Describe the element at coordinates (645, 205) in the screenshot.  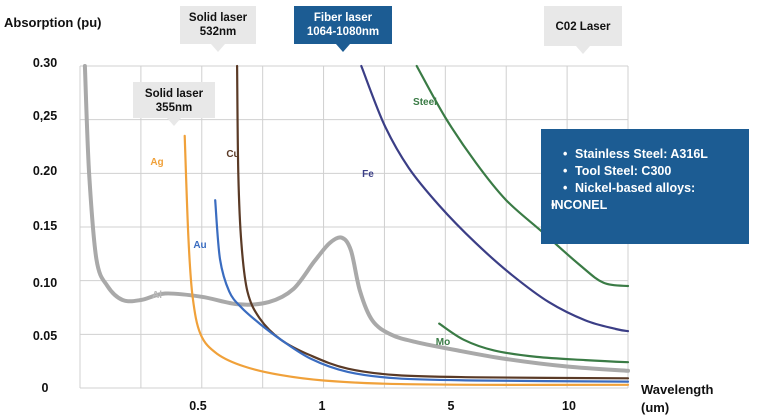
I see `alloy-item-continuation: INCONEL` at that location.